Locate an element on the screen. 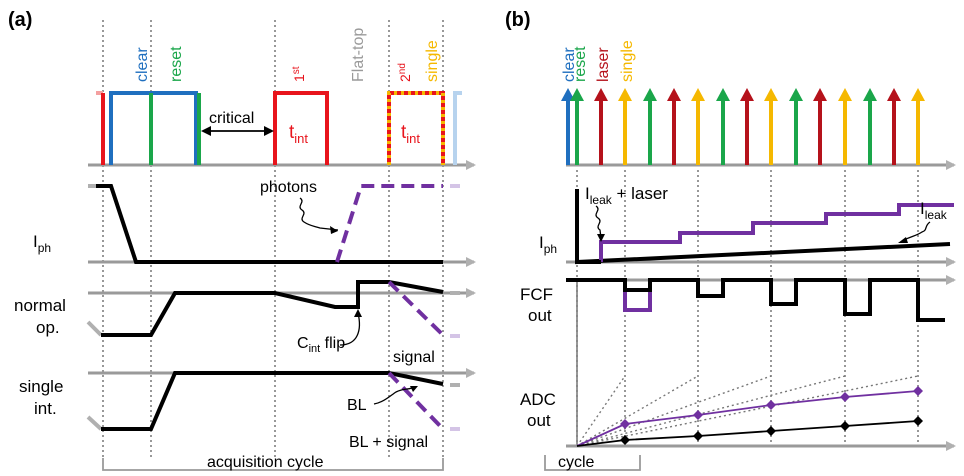 The image size is (964, 476). reset-label: reset is located at coordinates (176, 64).